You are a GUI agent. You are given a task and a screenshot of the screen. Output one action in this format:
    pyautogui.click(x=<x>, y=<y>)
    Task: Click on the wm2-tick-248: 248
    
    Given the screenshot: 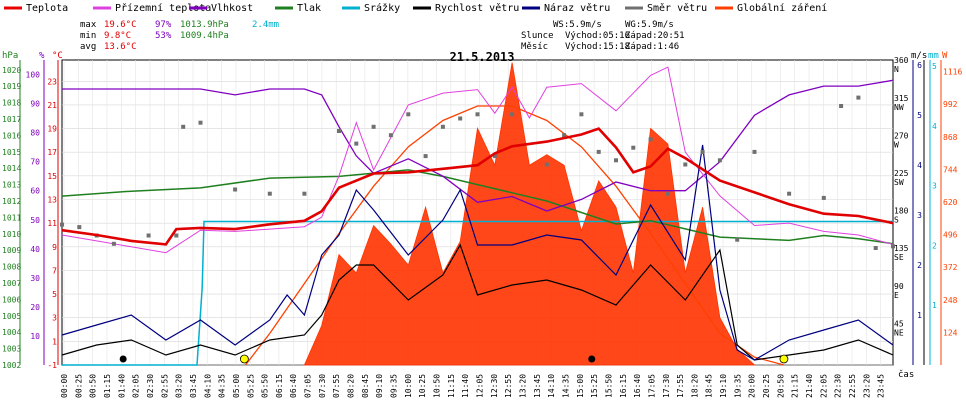 What is the action you would take?
    pyautogui.click(x=950, y=300)
    